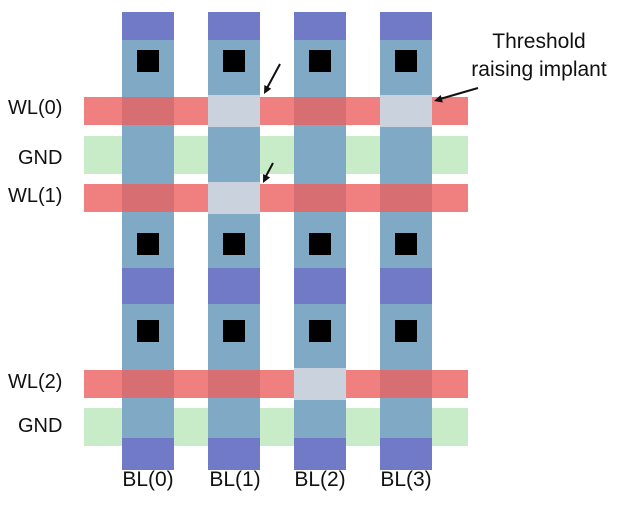 This screenshot has height=505, width=630. I want to click on bit-line-label-2: BL(2), so click(320, 479).